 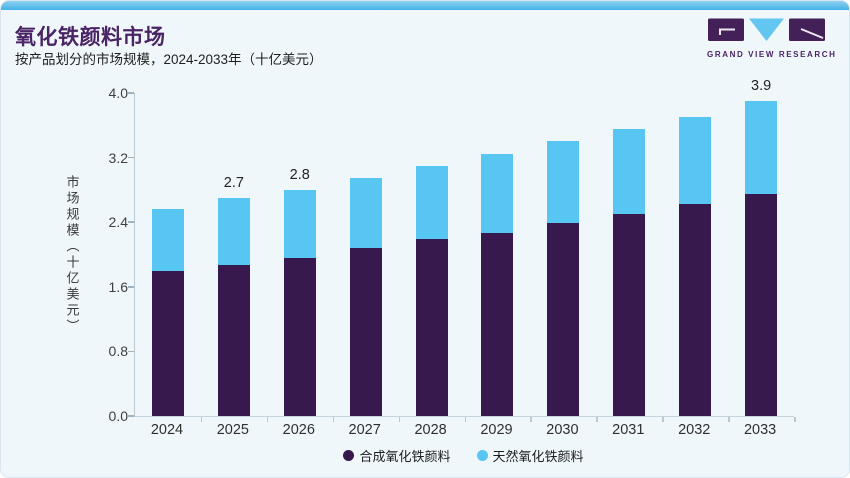 What do you see at coordinates (72, 254) in the screenshot?
I see `y-axis-title: 市场规模（十亿美元）` at bounding box center [72, 254].